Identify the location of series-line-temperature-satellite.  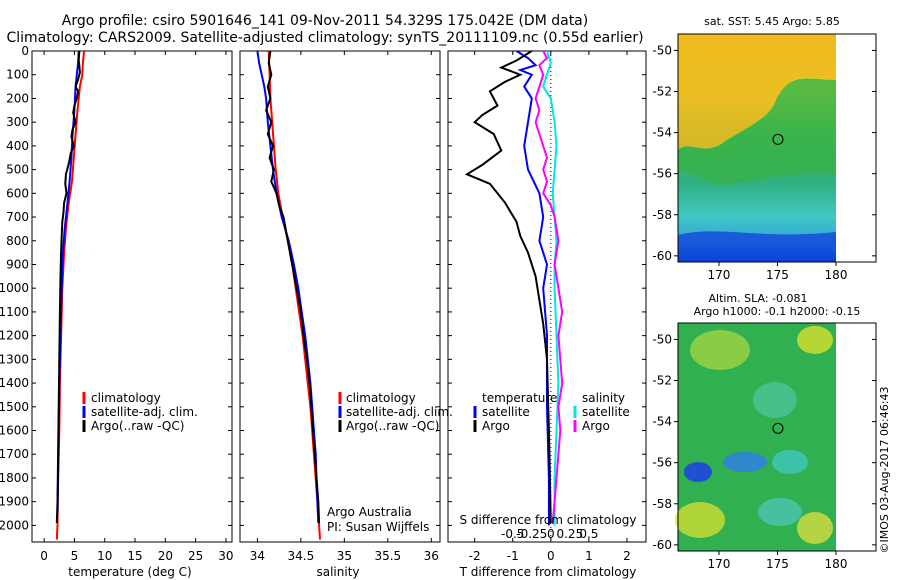
(532, 288).